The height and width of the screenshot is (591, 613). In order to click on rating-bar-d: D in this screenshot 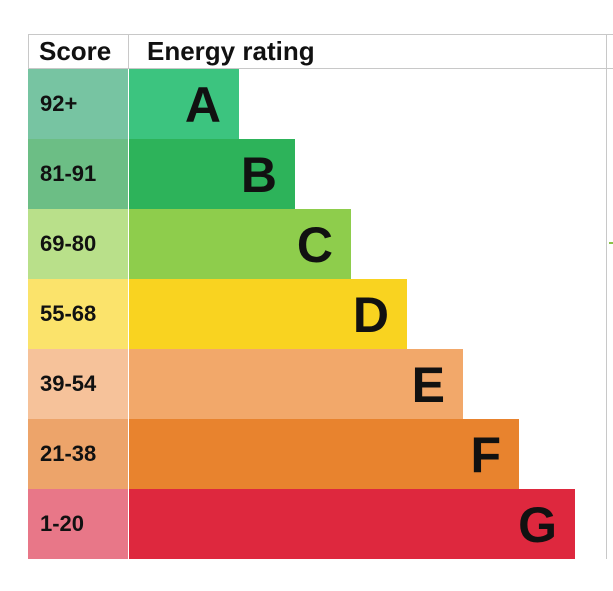, I will do `click(268, 314)`.